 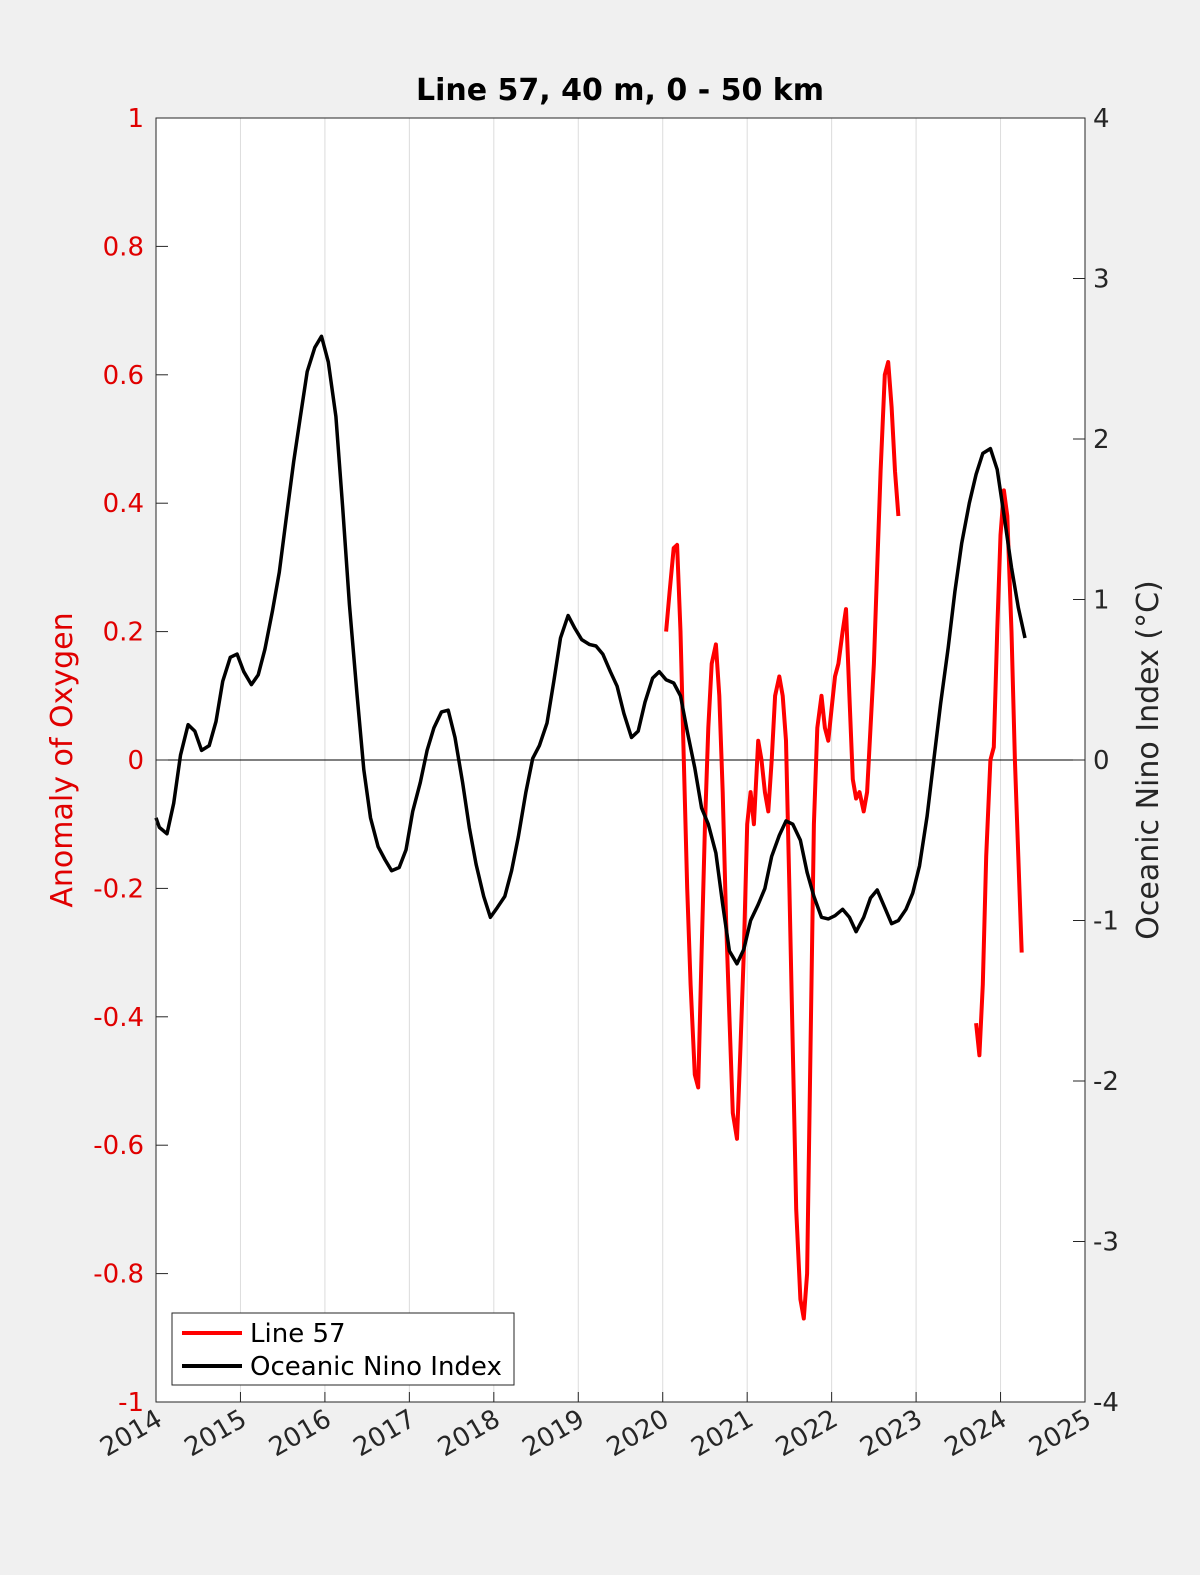 I want to click on left-y-tick-label: 0.6, so click(x=123, y=376).